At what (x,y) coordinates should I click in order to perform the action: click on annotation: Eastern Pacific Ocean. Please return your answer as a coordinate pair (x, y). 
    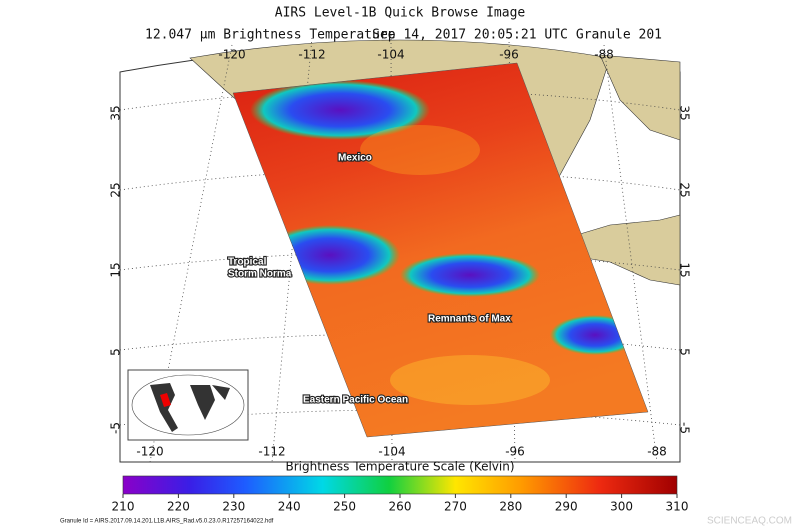
    Looking at the image, I should click on (355, 400).